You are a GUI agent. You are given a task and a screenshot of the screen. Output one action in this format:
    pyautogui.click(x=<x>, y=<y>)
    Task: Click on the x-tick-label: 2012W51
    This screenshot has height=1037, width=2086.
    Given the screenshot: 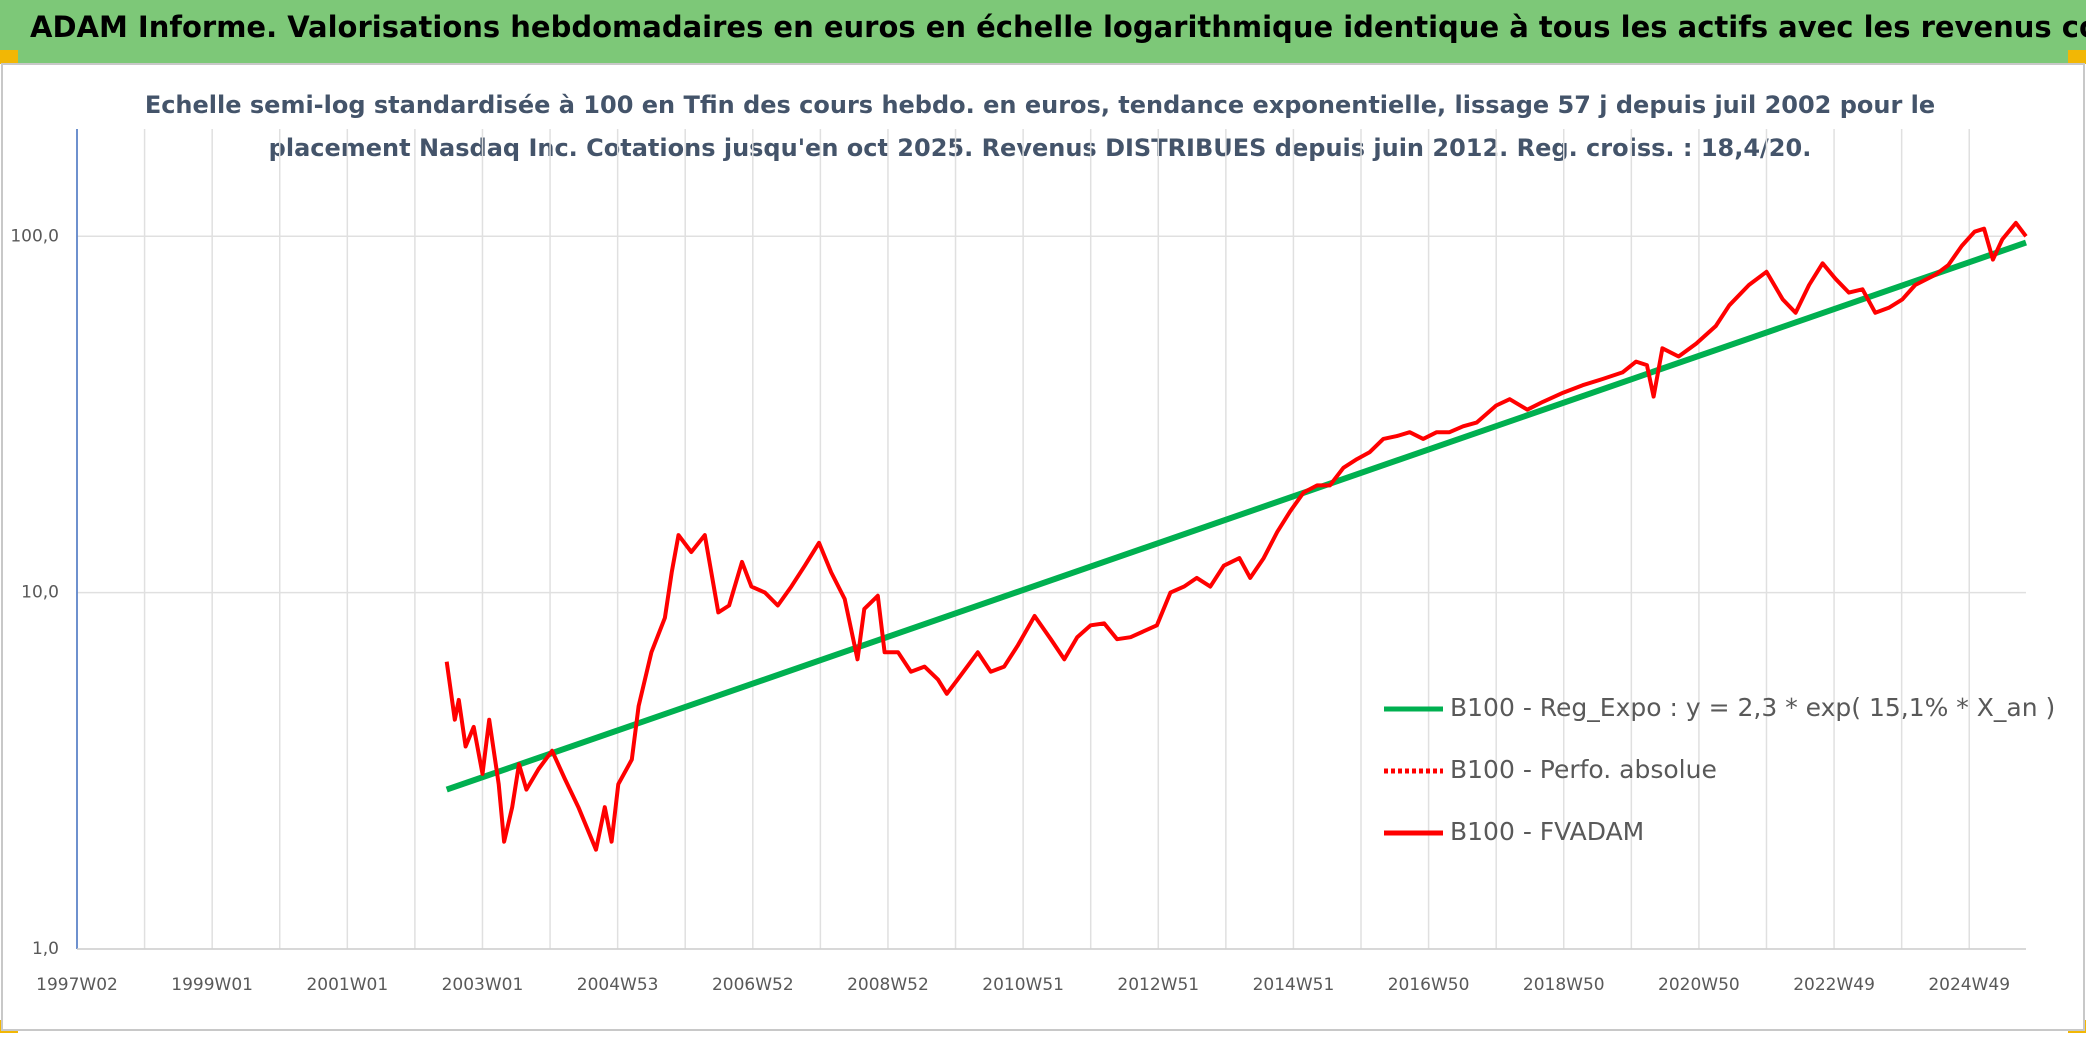 What is the action you would take?
    pyautogui.click(x=1158, y=985)
    